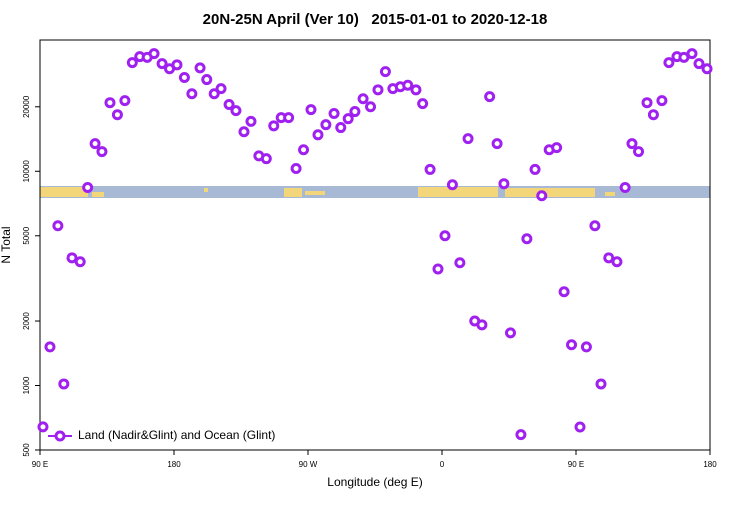  Describe the element at coordinates (176, 435) in the screenshot. I see `legend-label: Land (Nadir&Glint) and Ocean (Glint)` at that location.